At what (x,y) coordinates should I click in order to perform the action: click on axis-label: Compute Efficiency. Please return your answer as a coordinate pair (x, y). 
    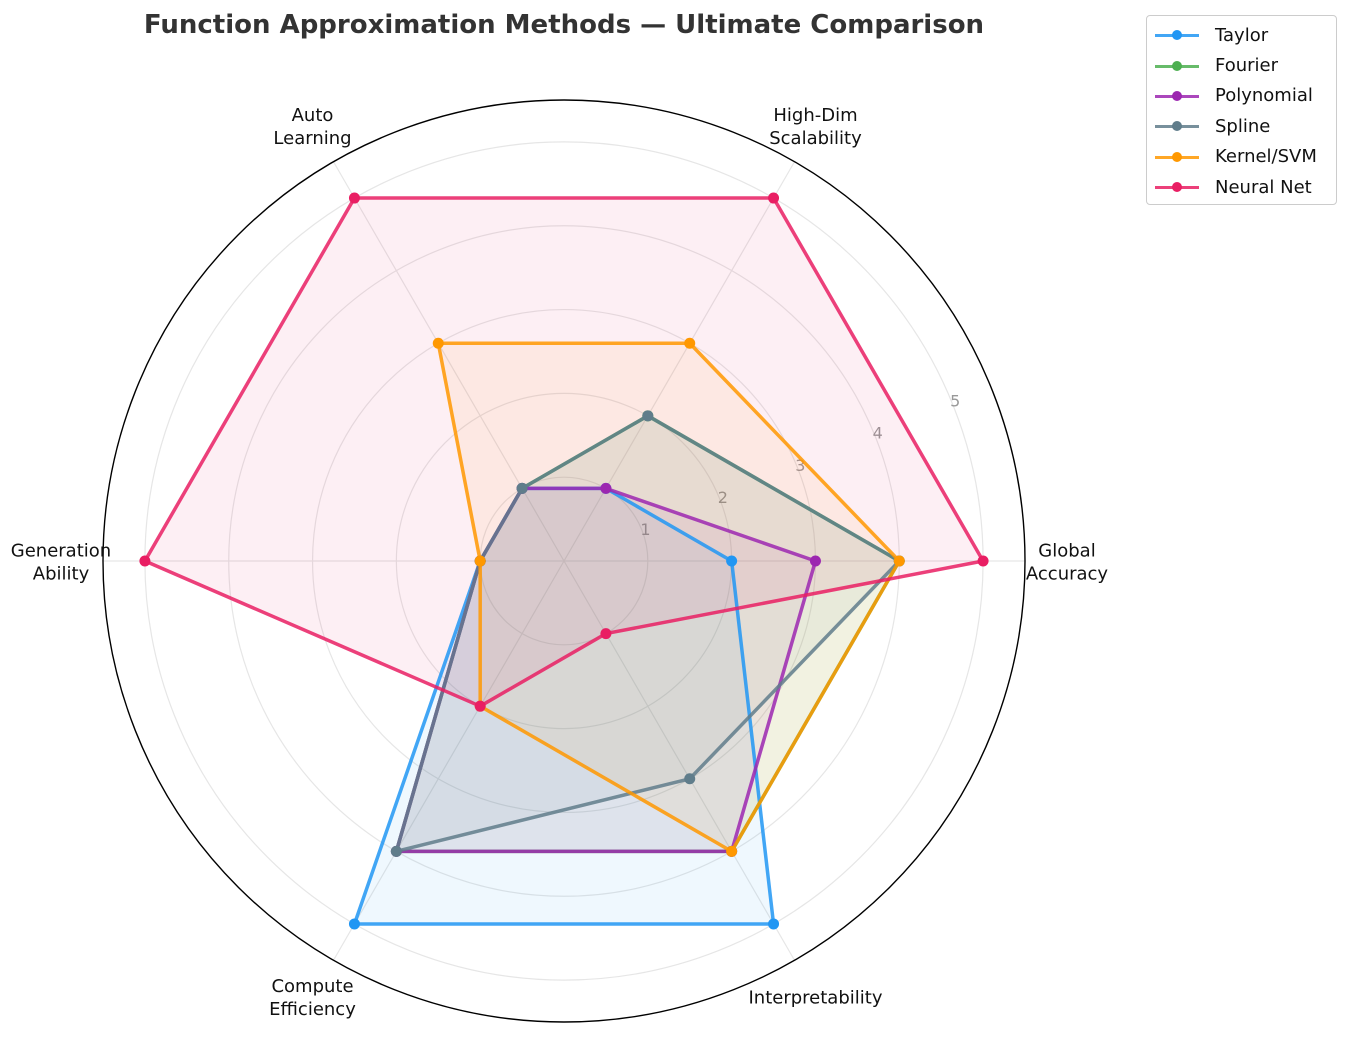
    Looking at the image, I should click on (312, 998).